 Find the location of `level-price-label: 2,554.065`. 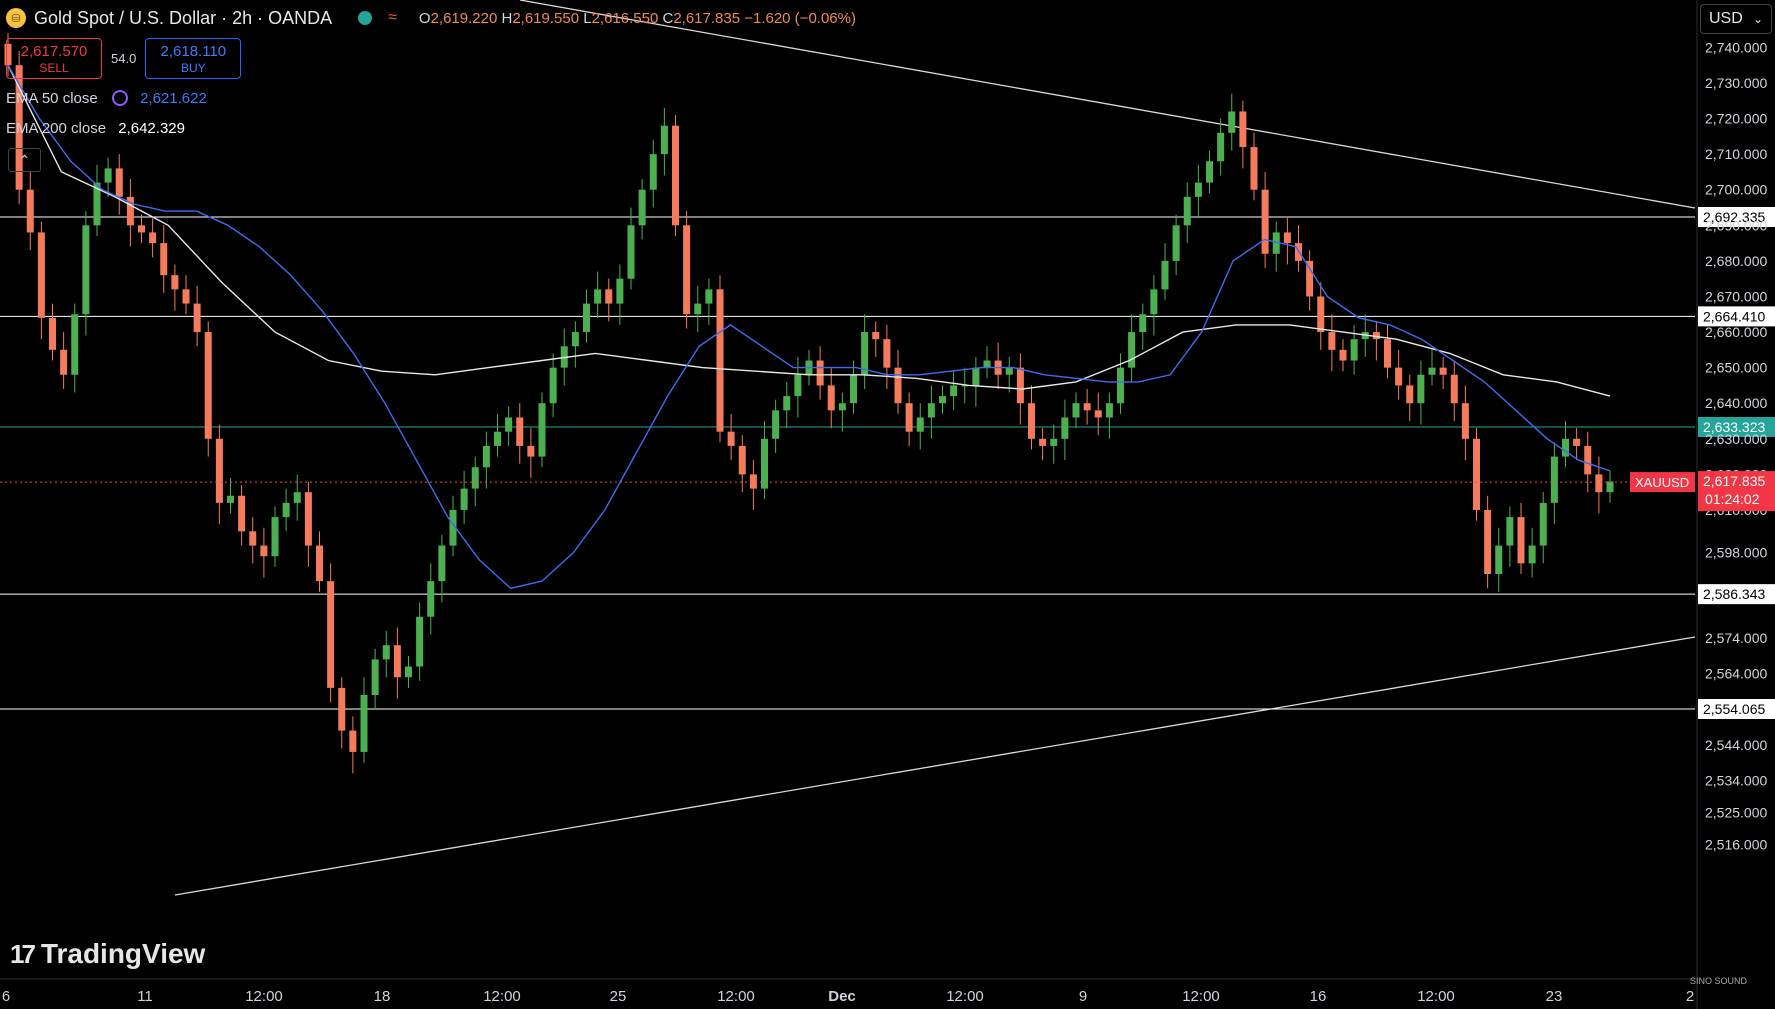

level-price-label: 2,554.065 is located at coordinates (1734, 709).